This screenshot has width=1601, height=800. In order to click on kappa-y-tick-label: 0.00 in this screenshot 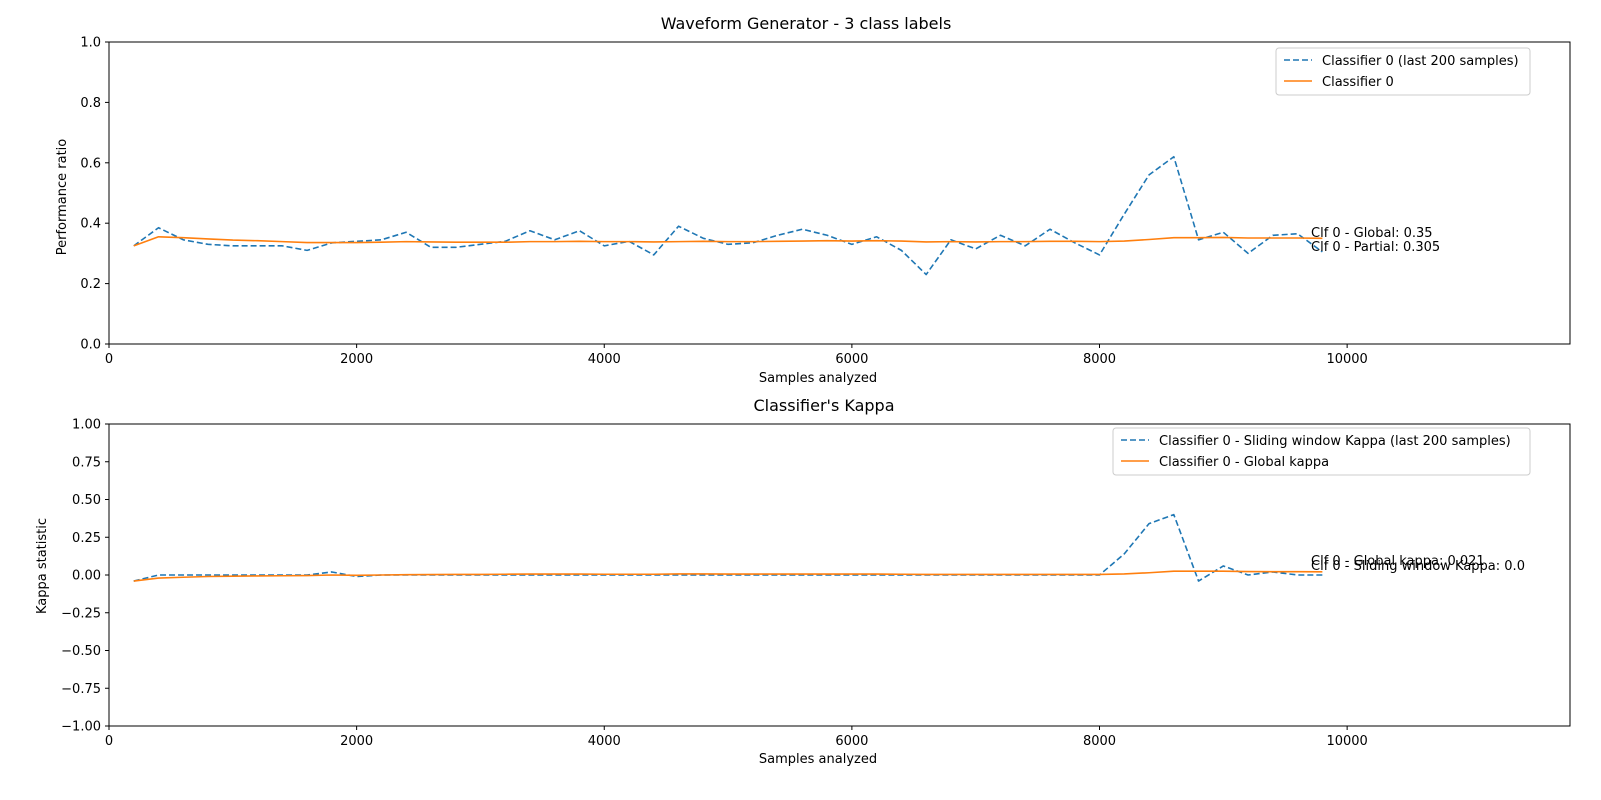, I will do `click(86, 576)`.